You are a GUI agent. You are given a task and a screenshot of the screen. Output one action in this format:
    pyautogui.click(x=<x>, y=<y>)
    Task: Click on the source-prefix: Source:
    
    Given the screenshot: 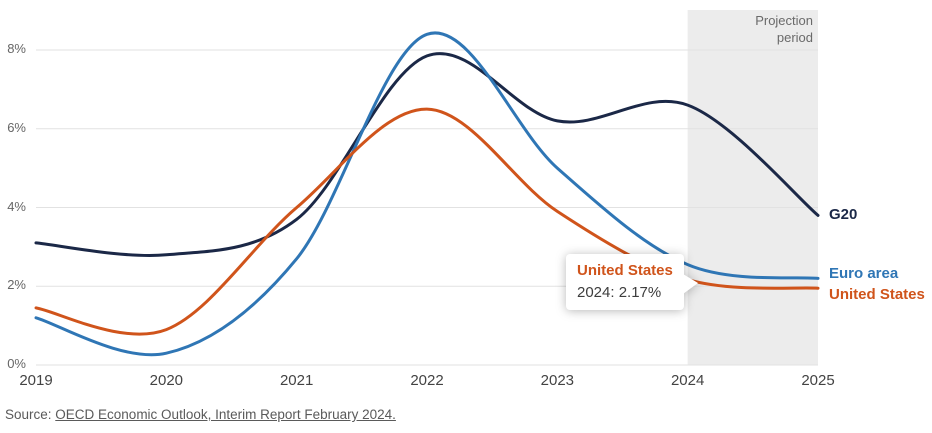 What is the action you would take?
    pyautogui.click(x=30, y=414)
    